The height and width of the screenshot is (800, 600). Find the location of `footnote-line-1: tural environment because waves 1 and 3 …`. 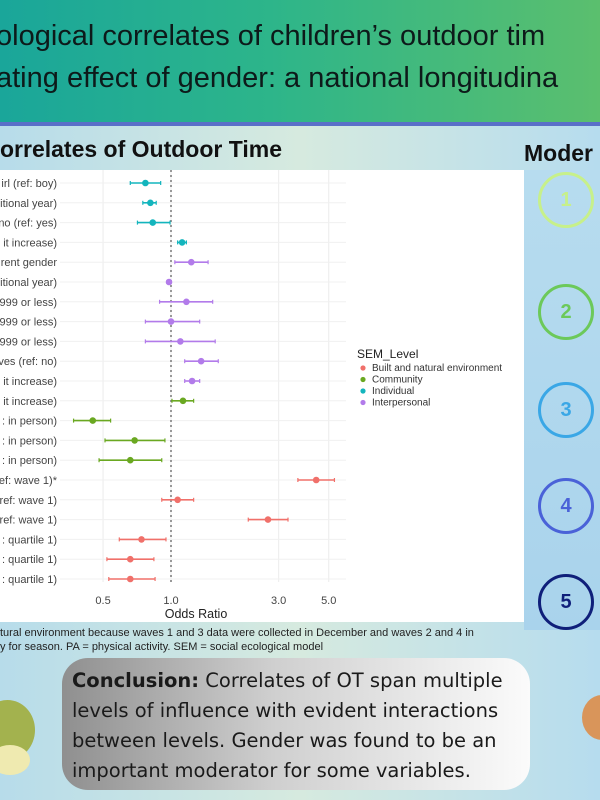

footnote-line-1: tural environment because waves 1 and 3 … is located at coordinates (237, 633).